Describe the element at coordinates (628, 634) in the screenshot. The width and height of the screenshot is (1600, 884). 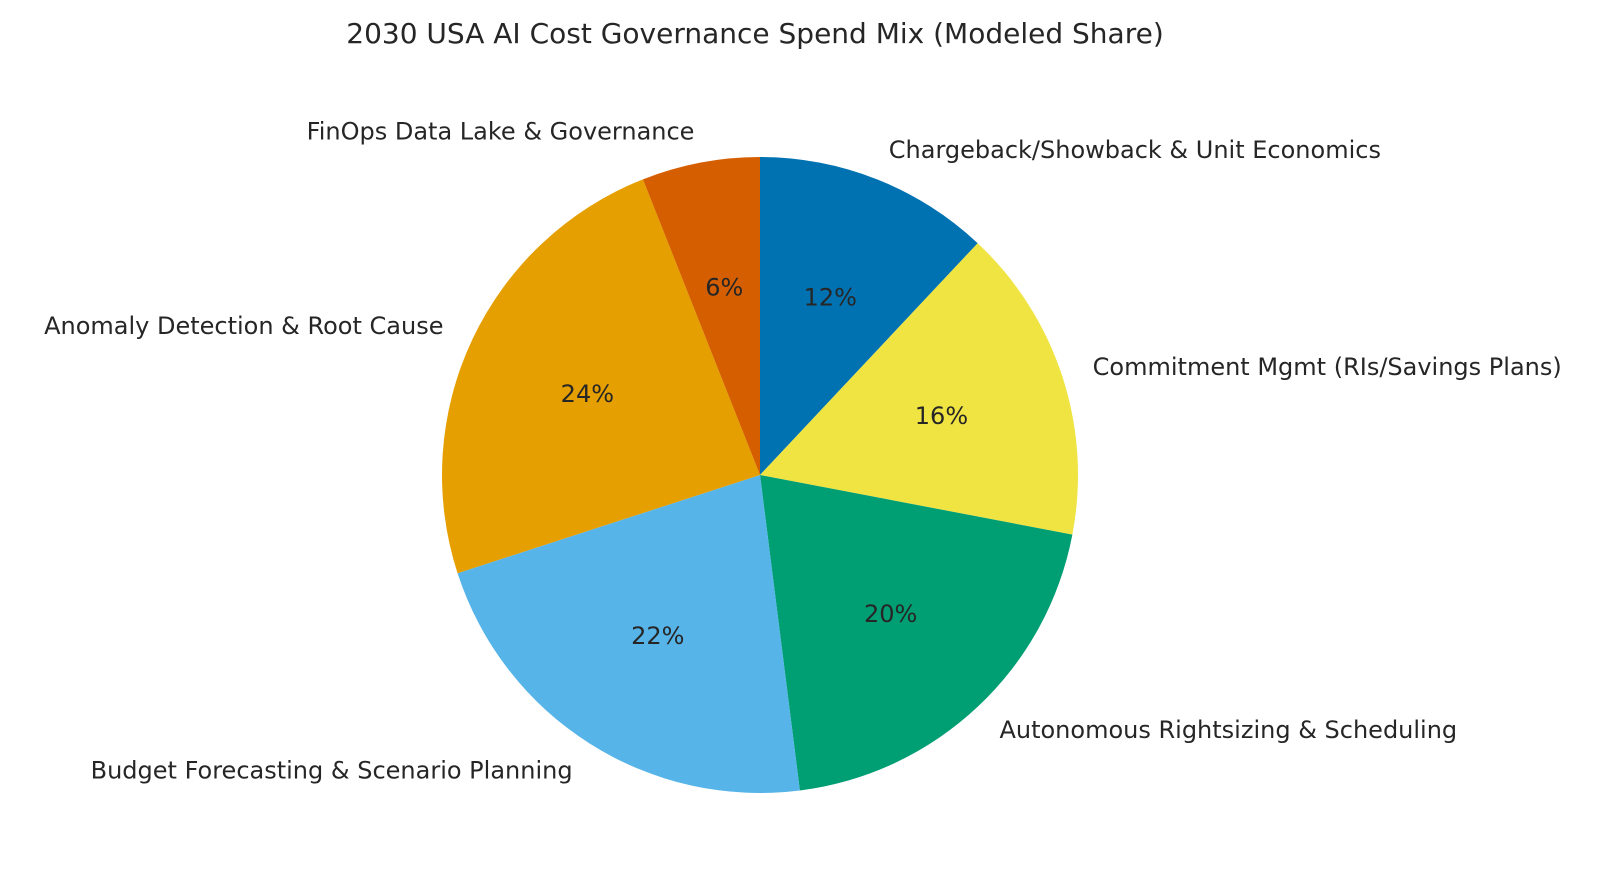
I see `pie-slice-budget-forecasting-scenario-planning` at that location.